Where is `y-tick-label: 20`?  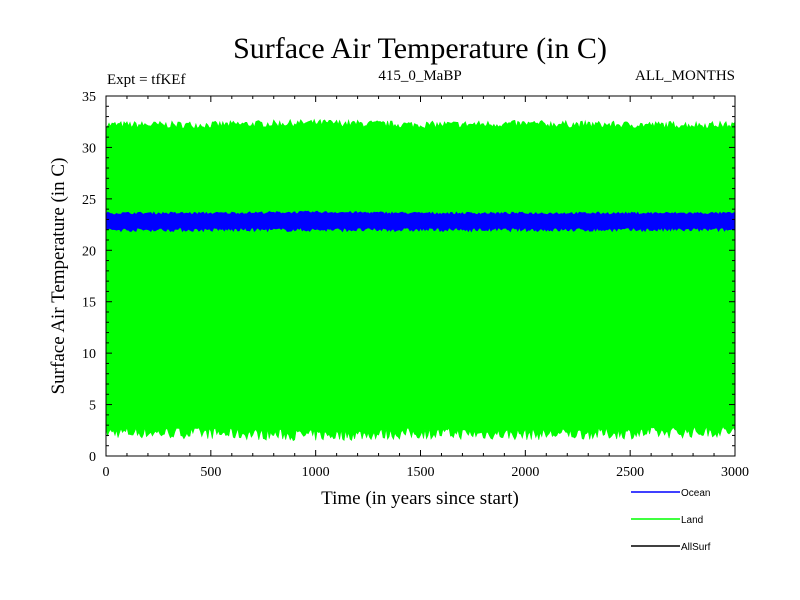 y-tick-label: 20 is located at coordinates (89, 251).